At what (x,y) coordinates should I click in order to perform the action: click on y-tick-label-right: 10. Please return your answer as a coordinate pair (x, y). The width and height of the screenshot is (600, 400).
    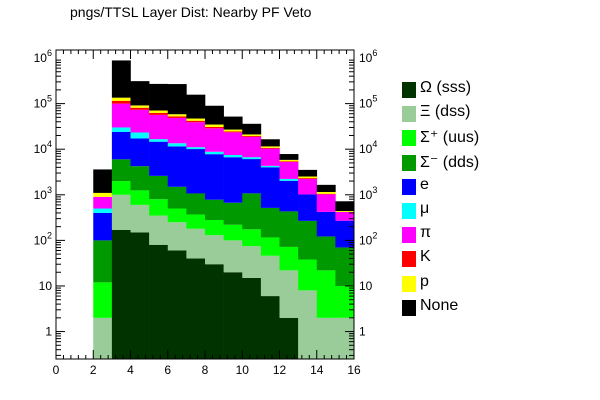
    Looking at the image, I should click on (366, 286).